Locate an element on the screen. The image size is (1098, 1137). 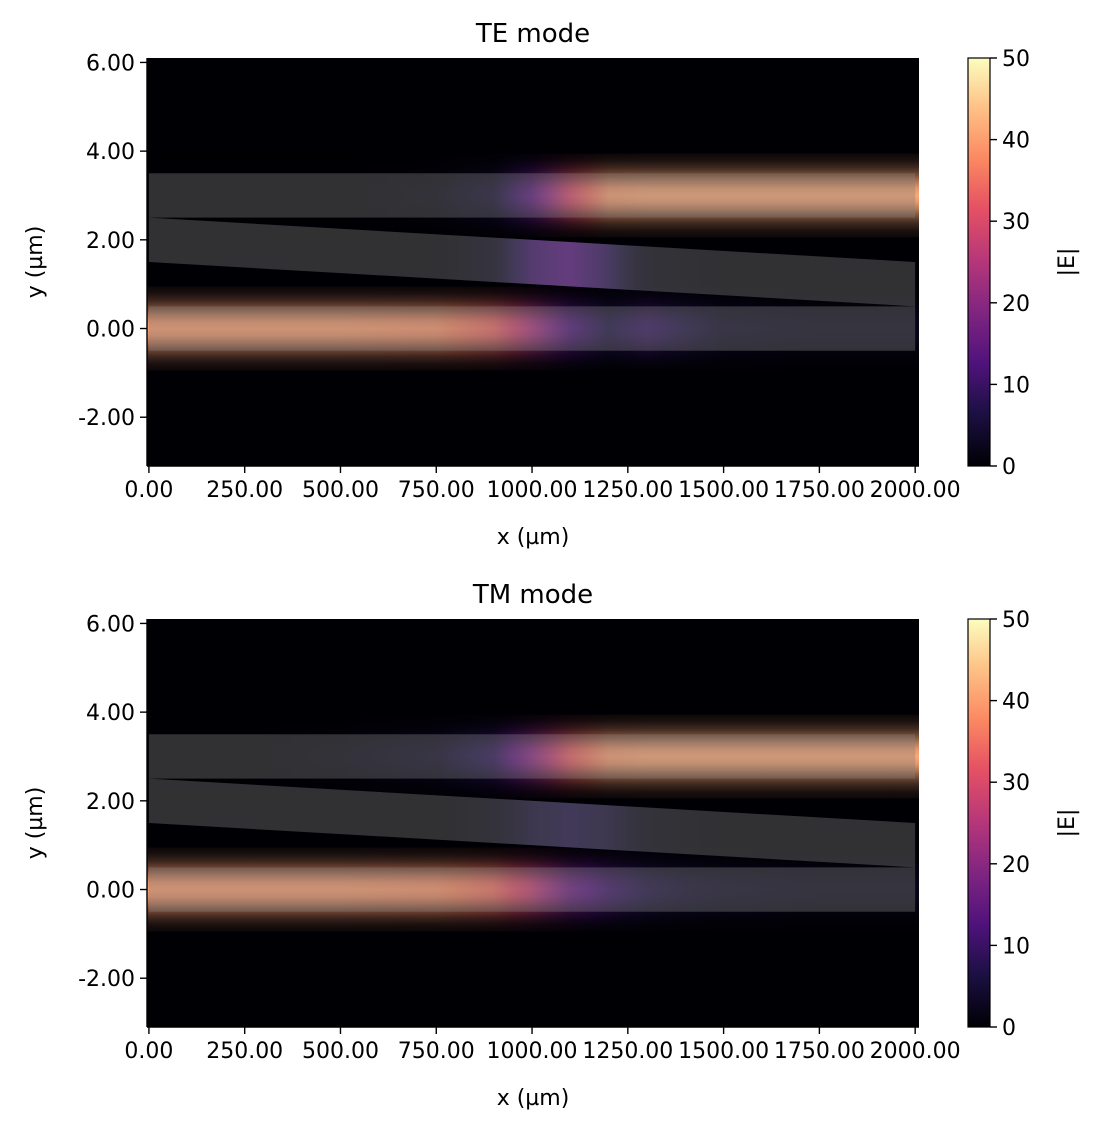
tm-y-ticks: -2.00 0.00 2.00 4.00 6.00 is located at coordinates (112, 802).